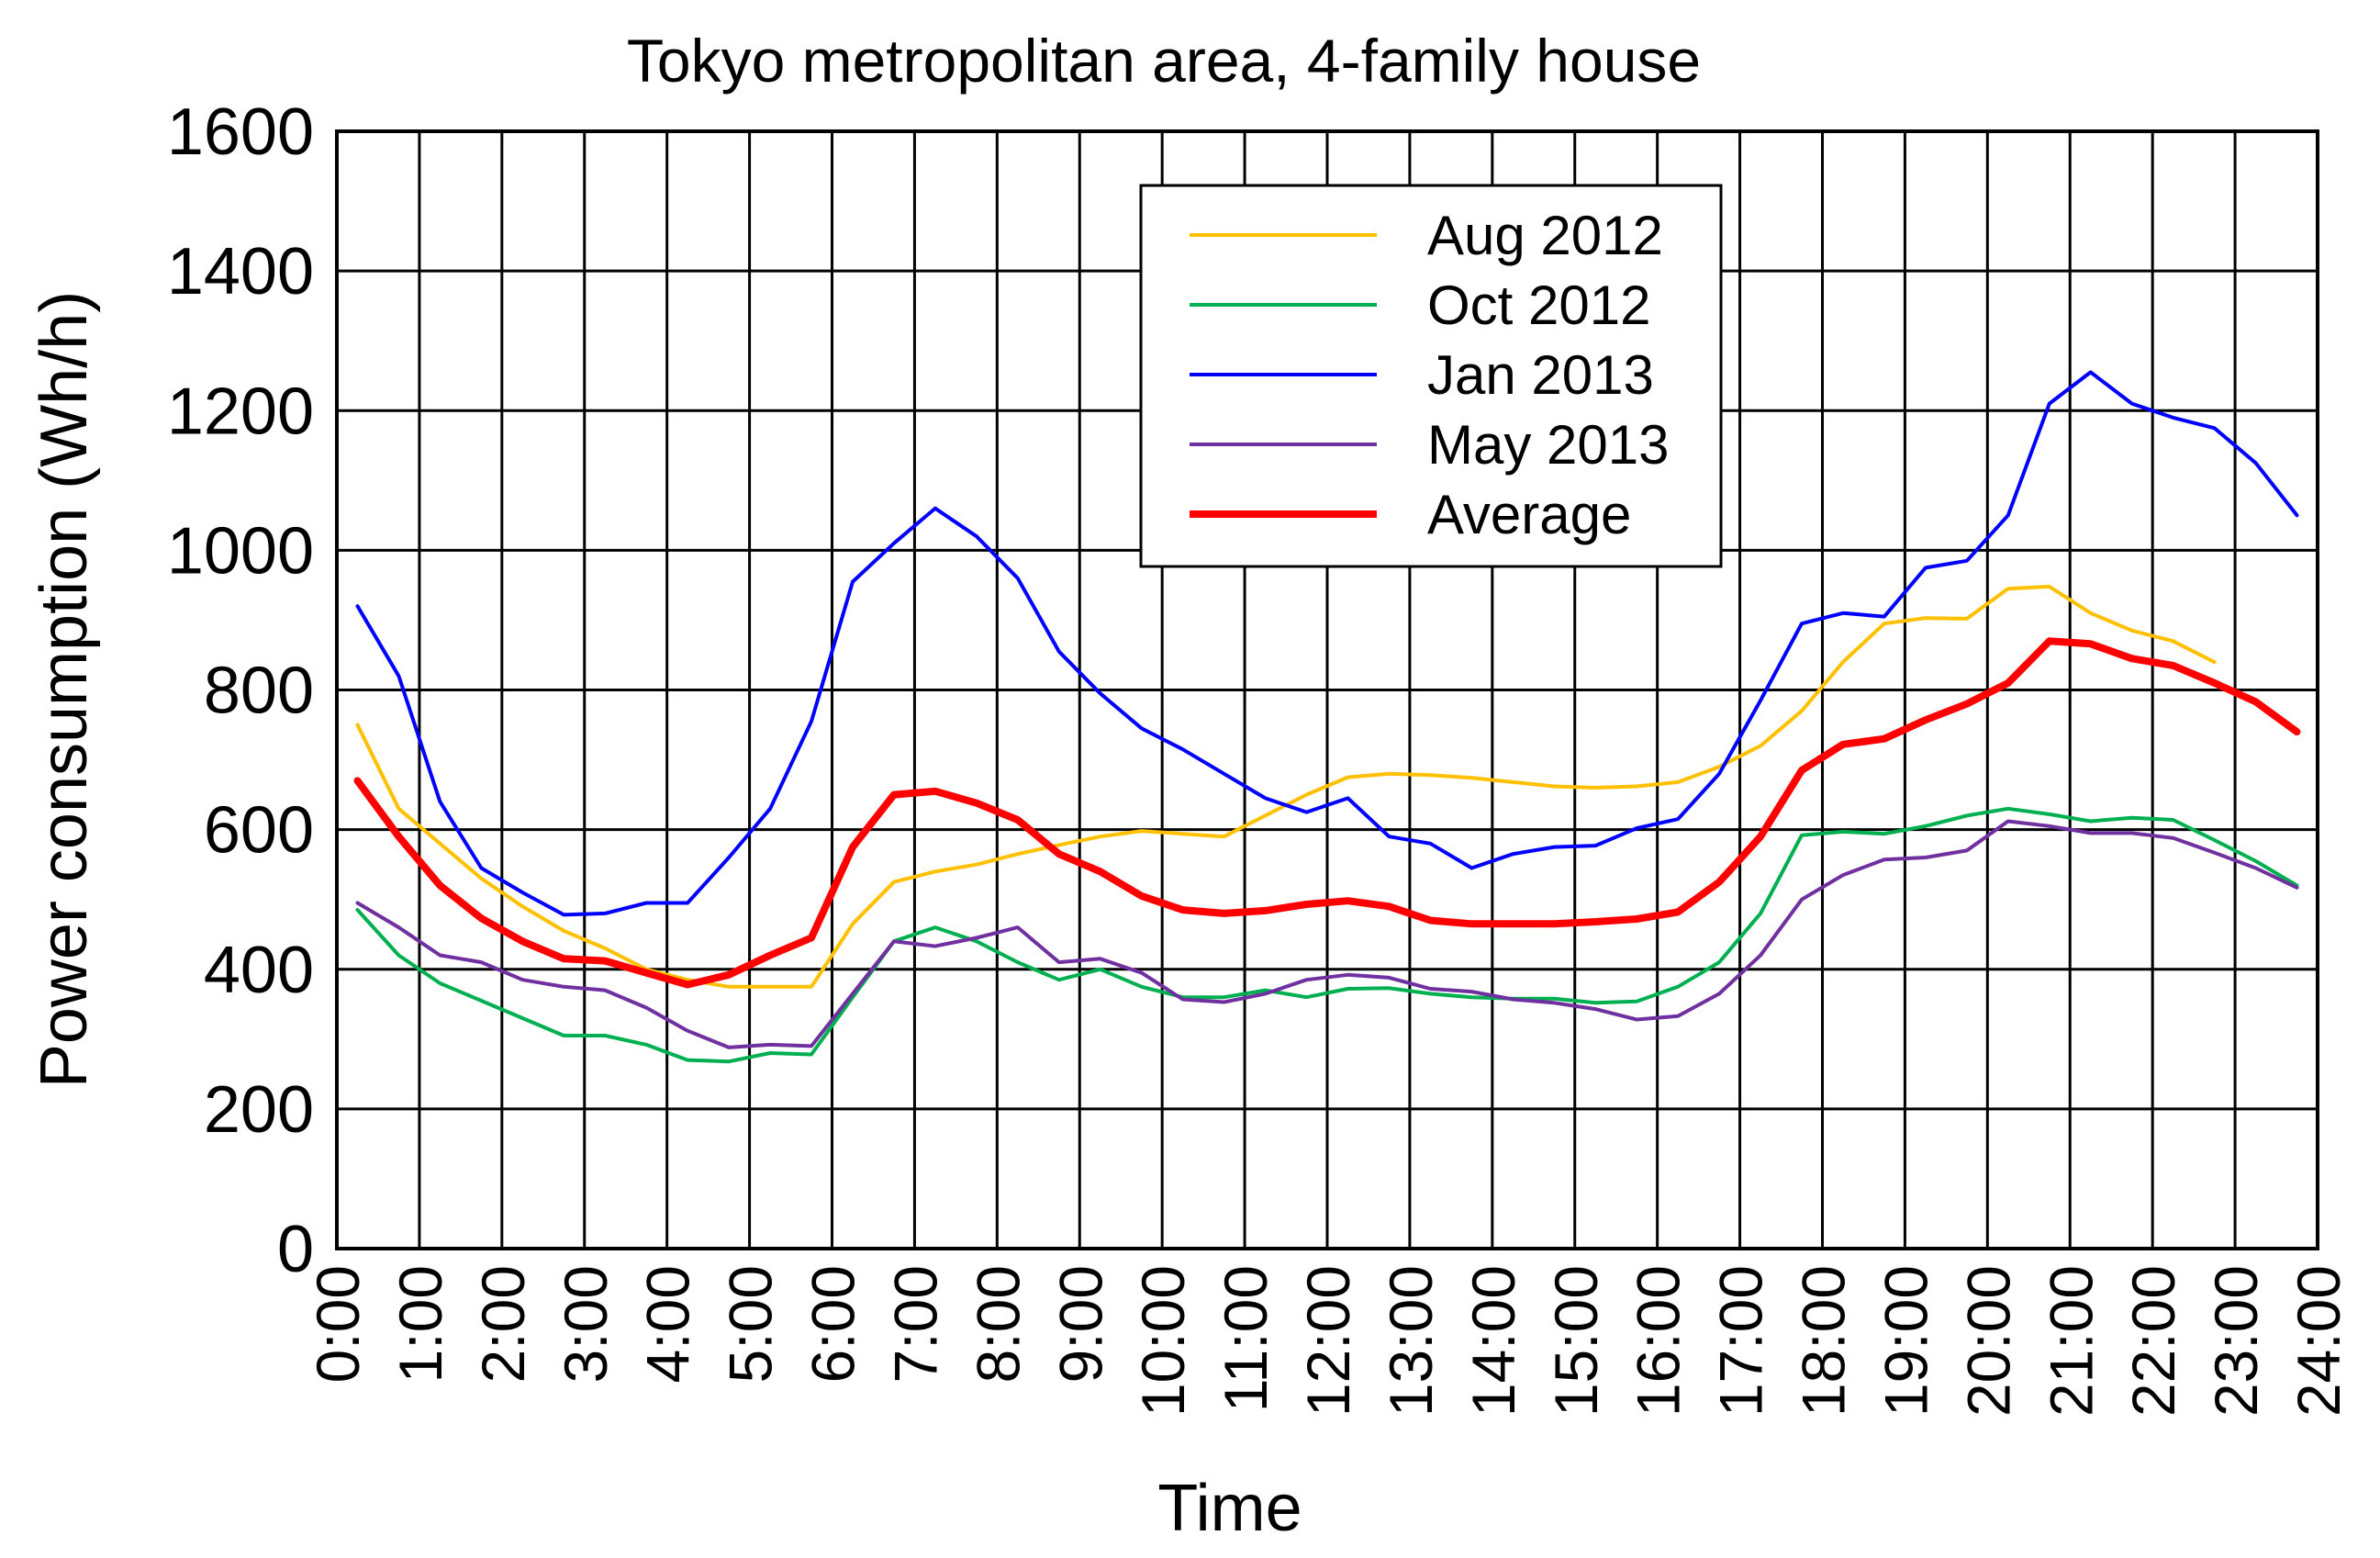 Image resolution: width=2380 pixels, height=1558 pixels. I want to click on x-tick-label: 4:00, so click(668, 1324).